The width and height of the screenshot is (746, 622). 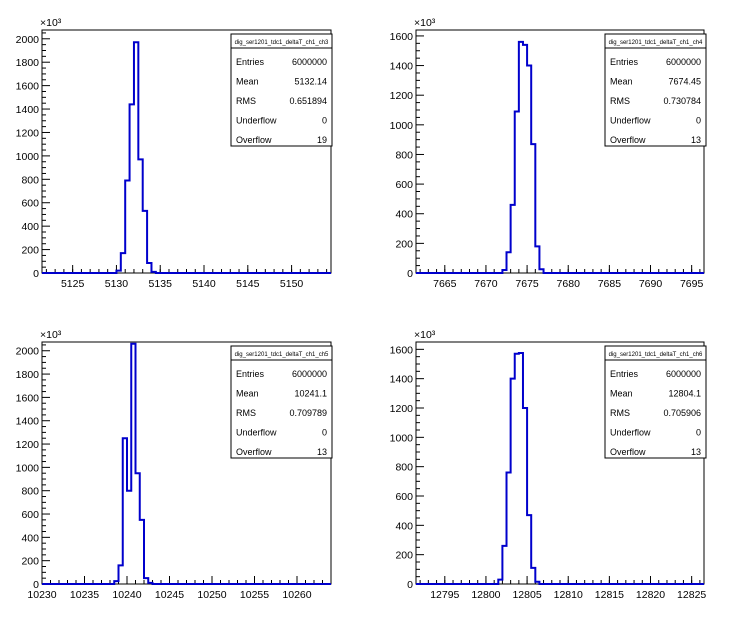 What do you see at coordinates (84, 595) in the screenshot?
I see `x-tick-label: 10235` at bounding box center [84, 595].